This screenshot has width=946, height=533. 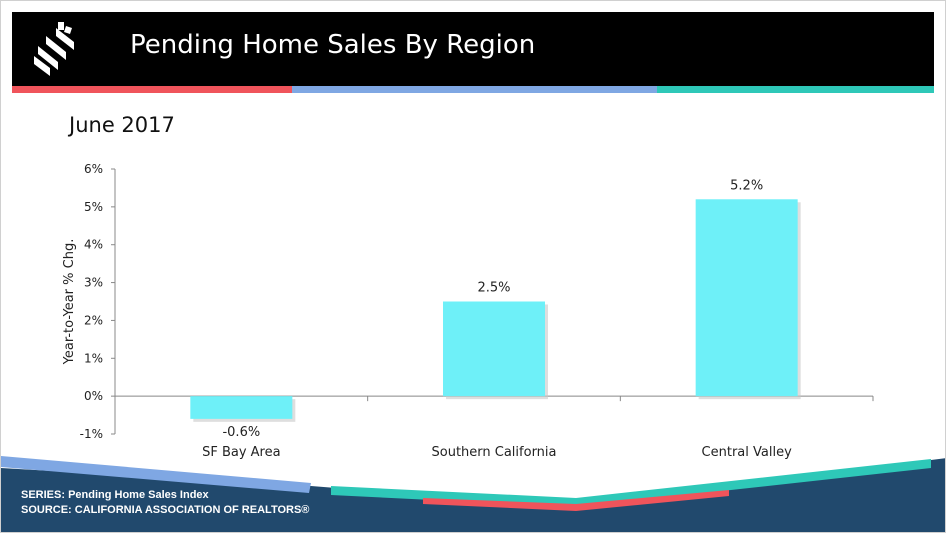 I want to click on footer-series-text: SERIES: Pending Home Sales Index, so click(x=115, y=495).